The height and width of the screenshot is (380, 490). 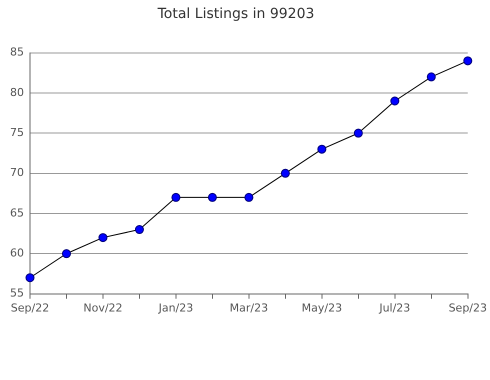 What do you see at coordinates (103, 307) in the screenshot?
I see `x-tick-label: Nov/22` at bounding box center [103, 307].